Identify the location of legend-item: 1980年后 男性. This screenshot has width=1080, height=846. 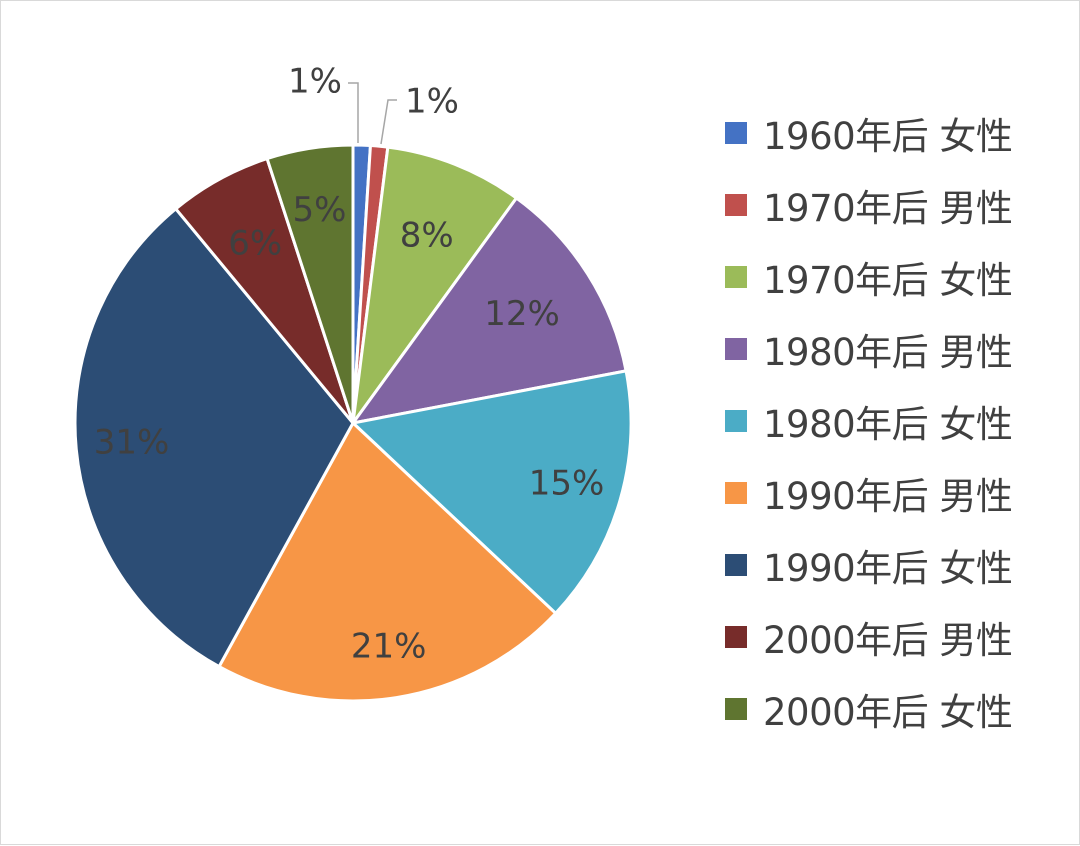
(900, 349).